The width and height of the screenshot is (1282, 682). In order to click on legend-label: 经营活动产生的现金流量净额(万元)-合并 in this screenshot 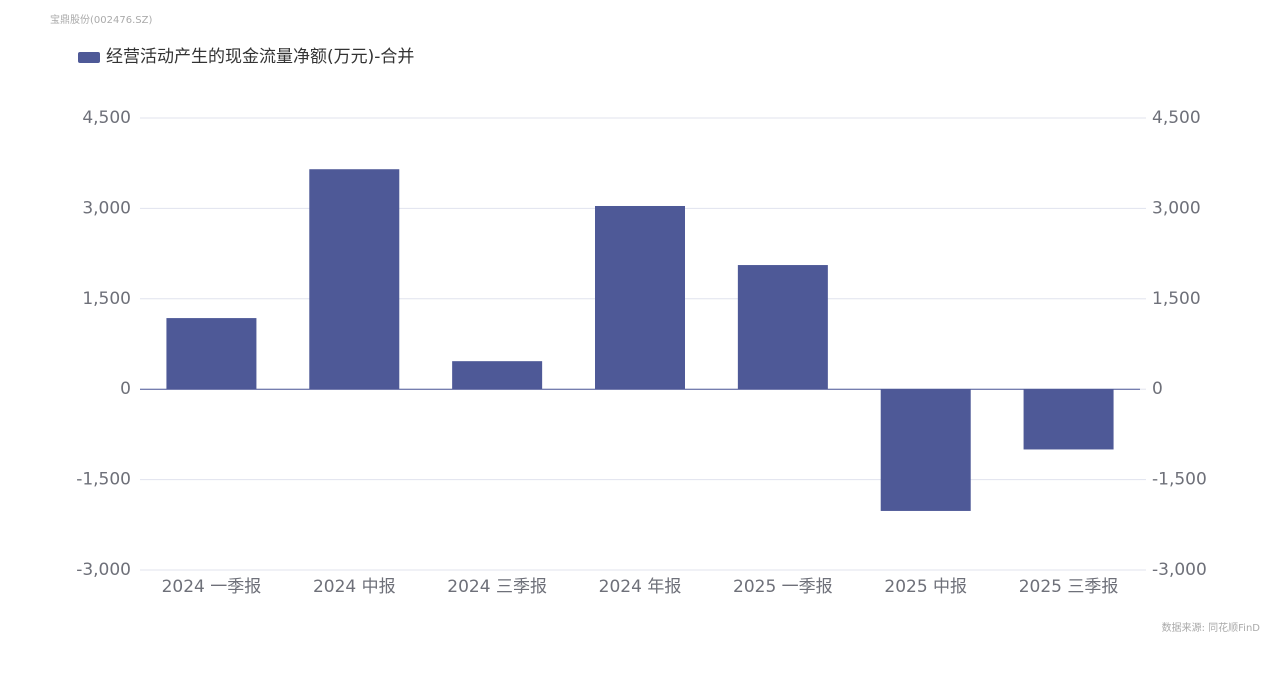, I will do `click(260, 57)`.